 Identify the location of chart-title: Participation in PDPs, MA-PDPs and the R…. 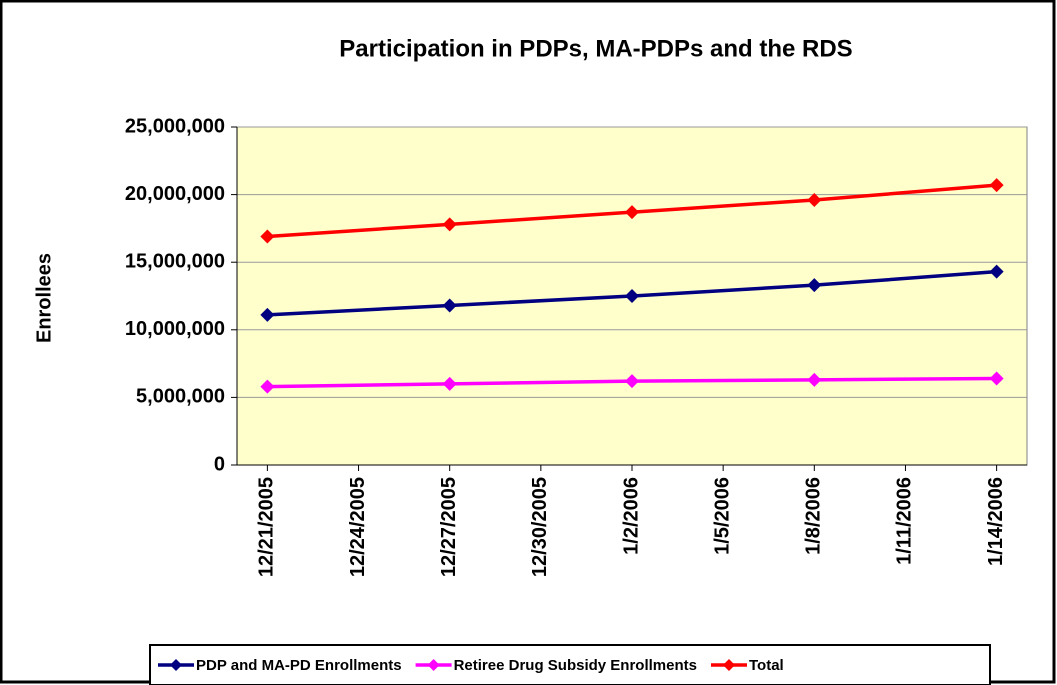
(595, 48).